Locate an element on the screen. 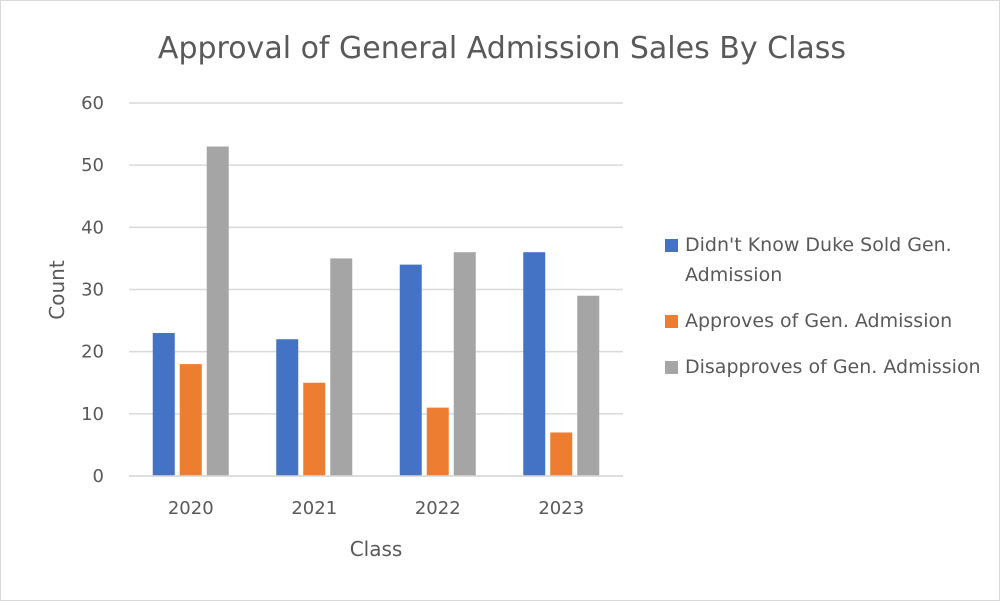  y-axis-ticks: 0 10 20 30 40 50 60 is located at coordinates (92, 290).